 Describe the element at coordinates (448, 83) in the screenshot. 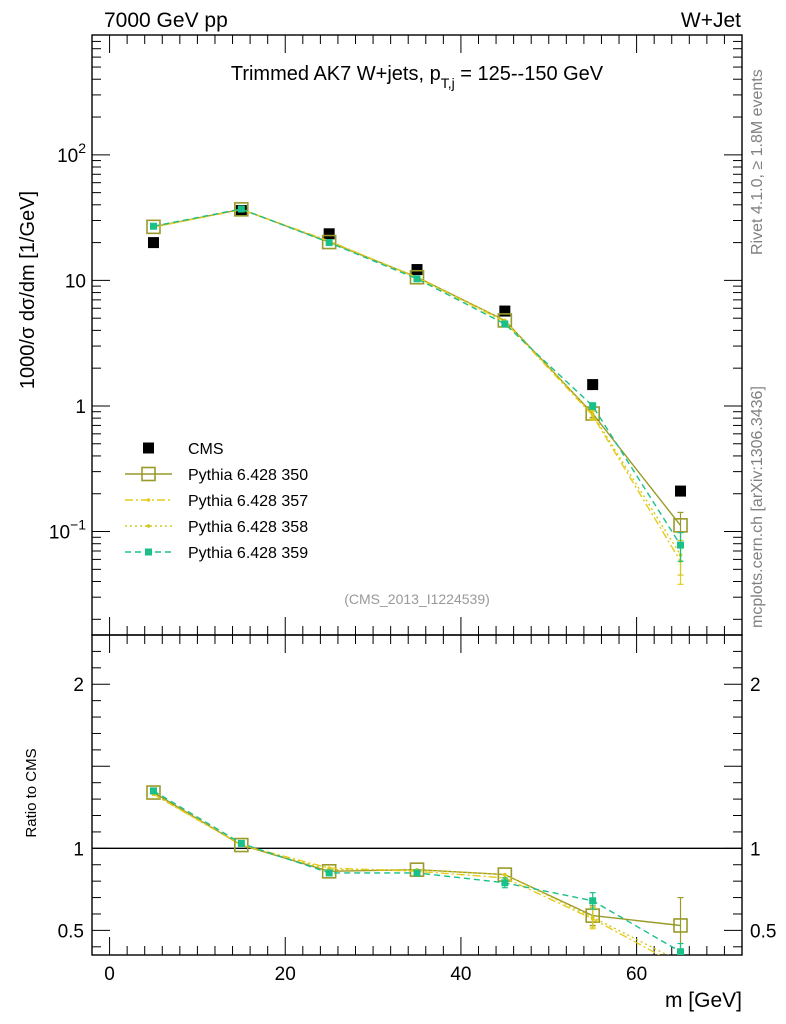

I see `title-subscript: T,j` at that location.